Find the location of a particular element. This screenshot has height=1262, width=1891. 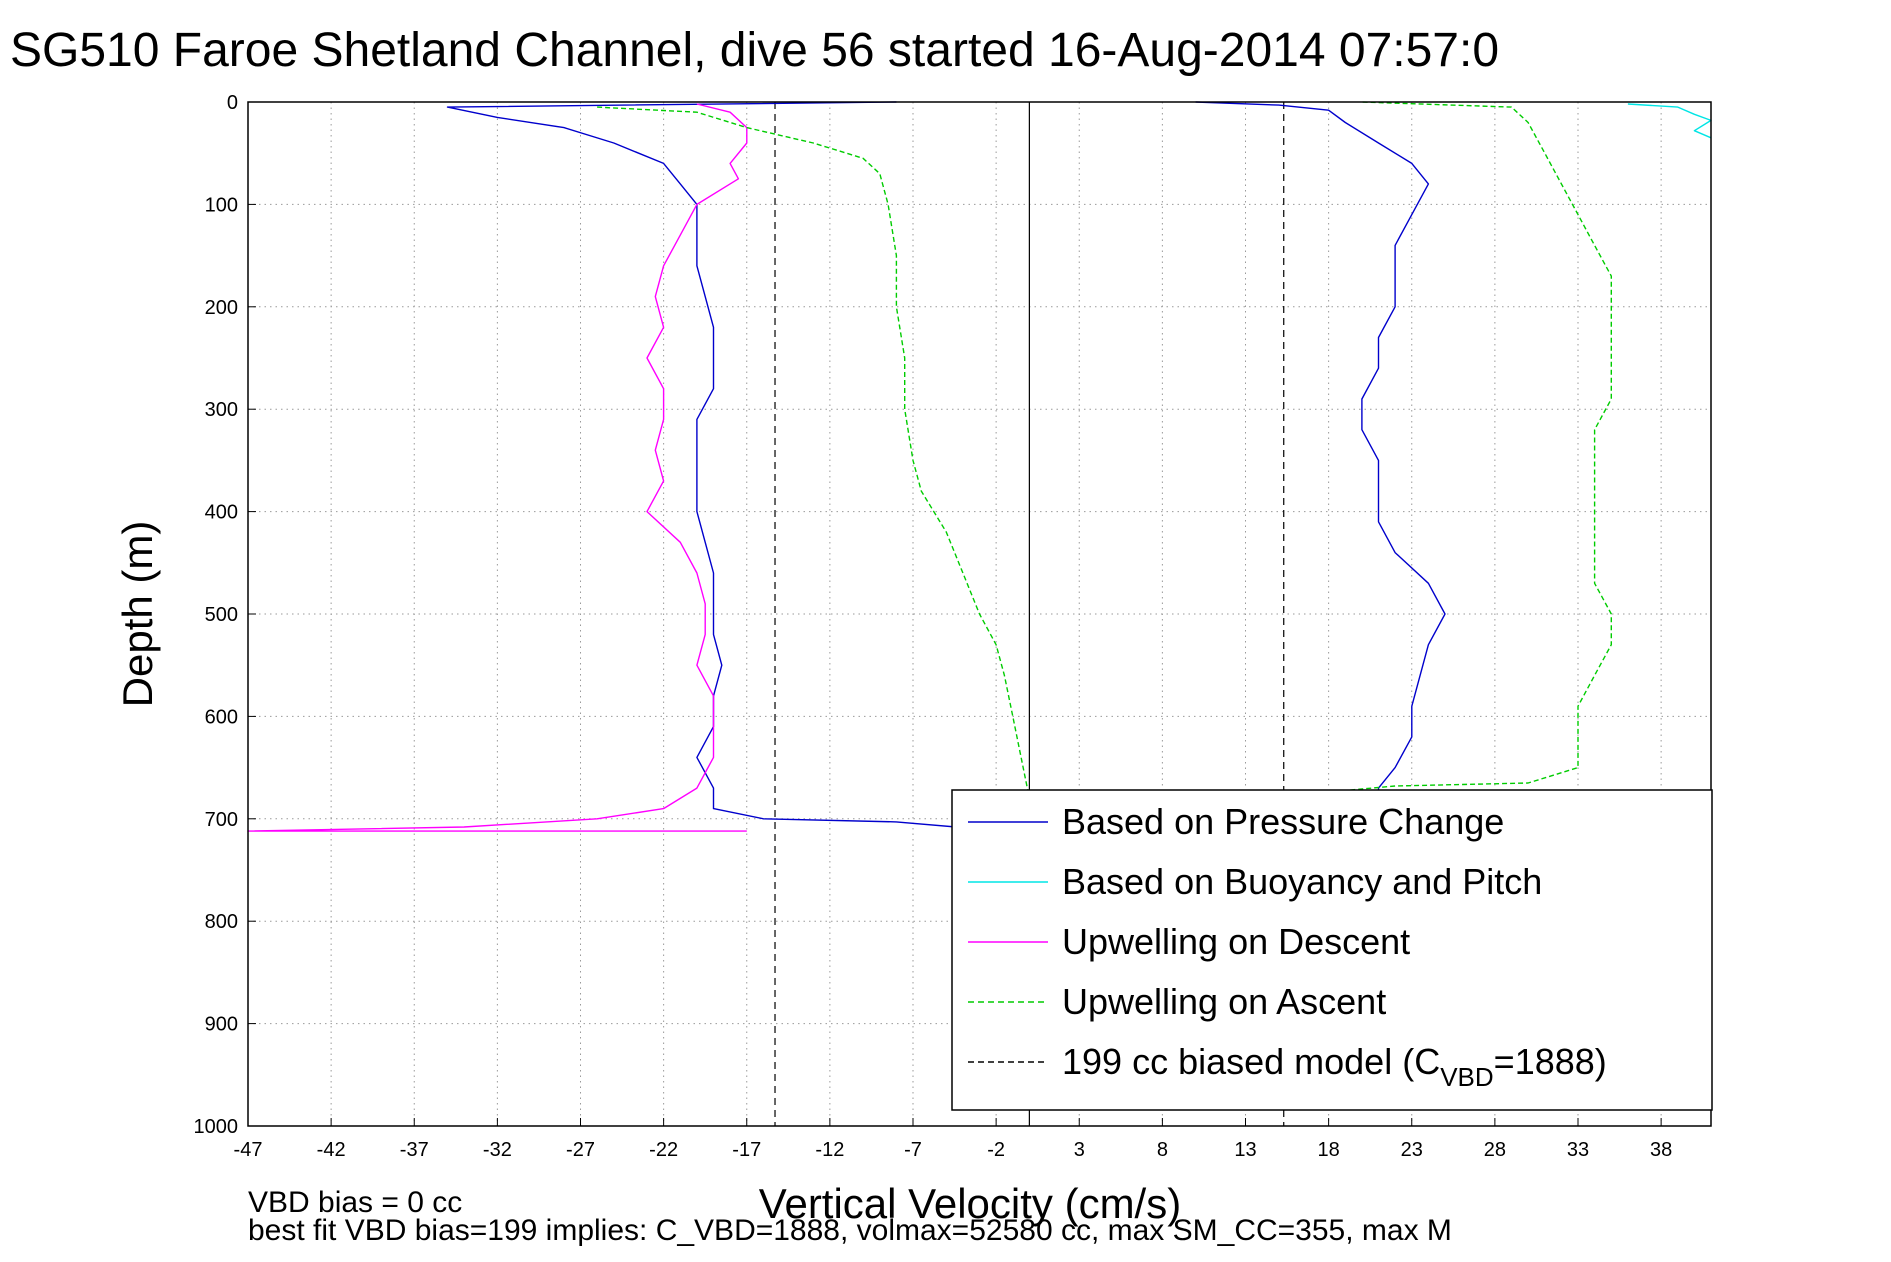

x-tick-label: -32 is located at coordinates (497, 1150).